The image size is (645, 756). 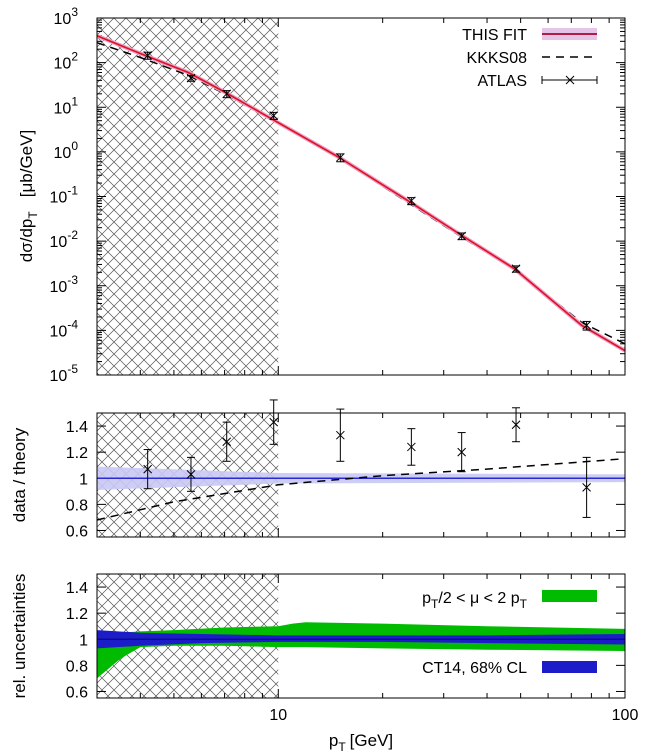 What do you see at coordinates (625, 715) in the screenshot?
I see `x-tick-label: 100` at bounding box center [625, 715].